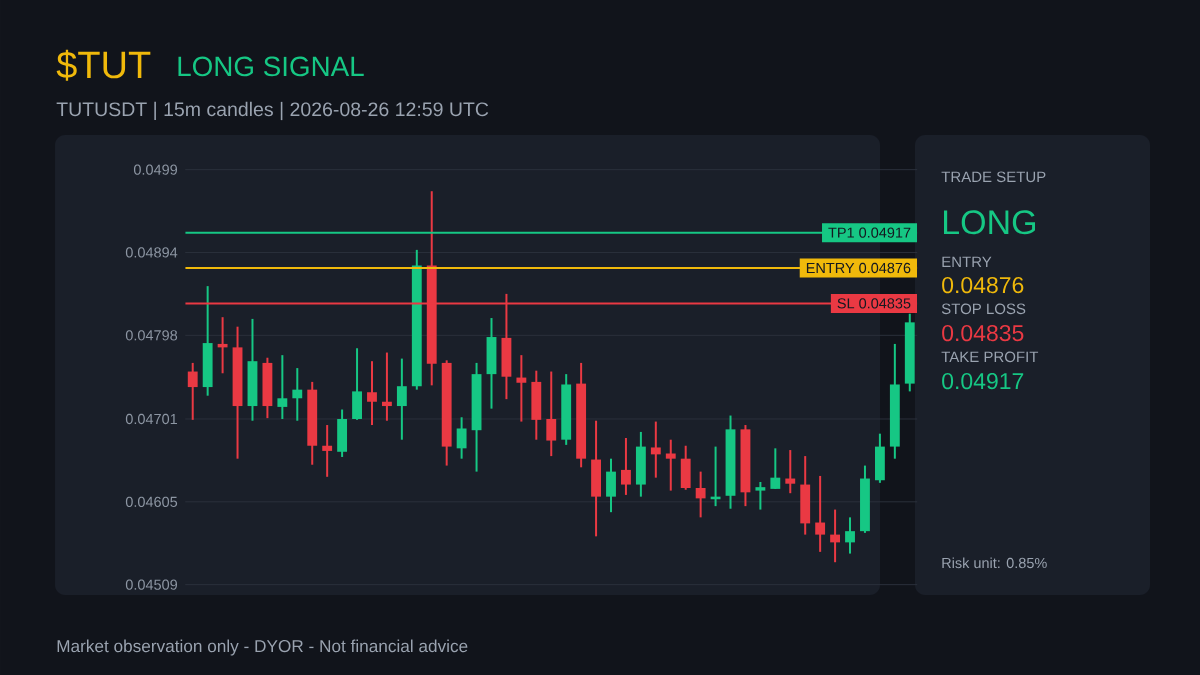  Describe the element at coordinates (271, 66) in the screenshot. I see `text: LONG SIGNAL` at that location.